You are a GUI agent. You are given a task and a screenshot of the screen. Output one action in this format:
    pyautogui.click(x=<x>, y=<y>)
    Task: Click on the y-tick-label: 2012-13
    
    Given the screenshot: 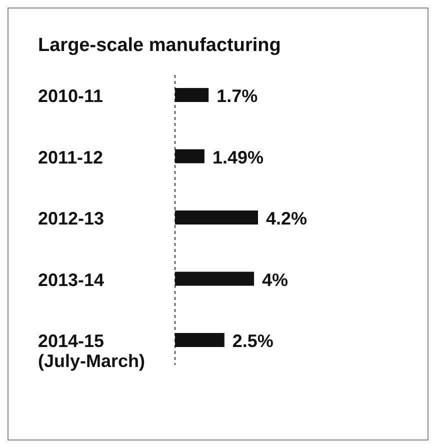 What is the action you would take?
    pyautogui.click(x=71, y=218)
    